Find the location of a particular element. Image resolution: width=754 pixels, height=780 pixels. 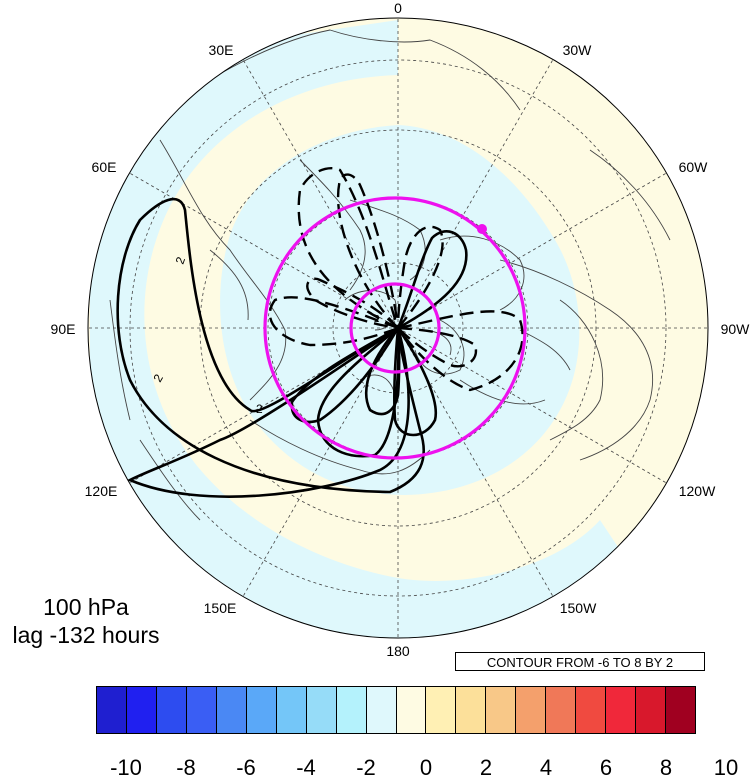

negative-contours is located at coordinates (396, 279).